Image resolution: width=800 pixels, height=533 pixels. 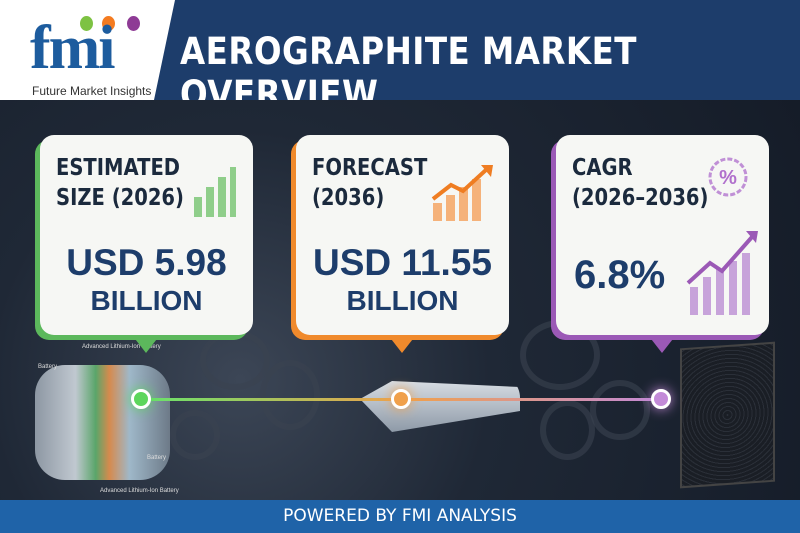 What do you see at coordinates (92, 91) in the screenshot?
I see `logo-subtitle: Future Market Insights` at bounding box center [92, 91].